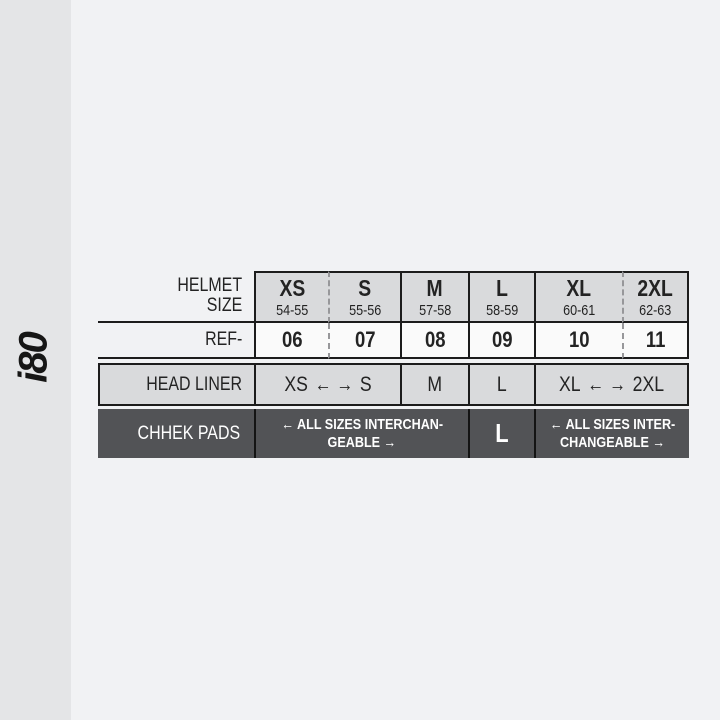 This screenshot has width=720, height=720. Describe the element at coordinates (365, 310) in the screenshot. I see `size-range: 55-56` at that location.